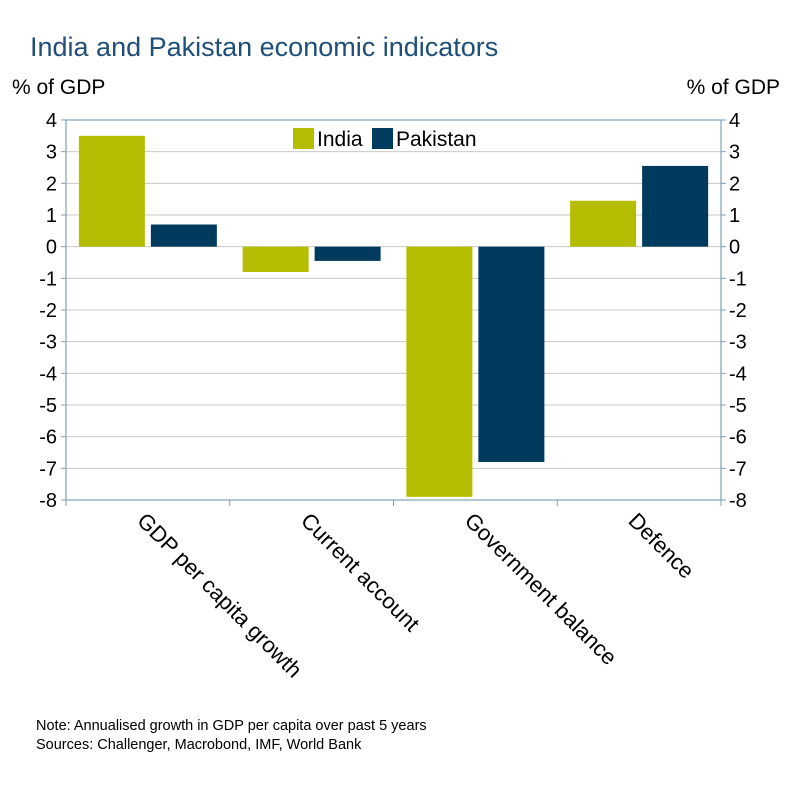  I want to click on right-tick-label: -6, so click(738, 438).